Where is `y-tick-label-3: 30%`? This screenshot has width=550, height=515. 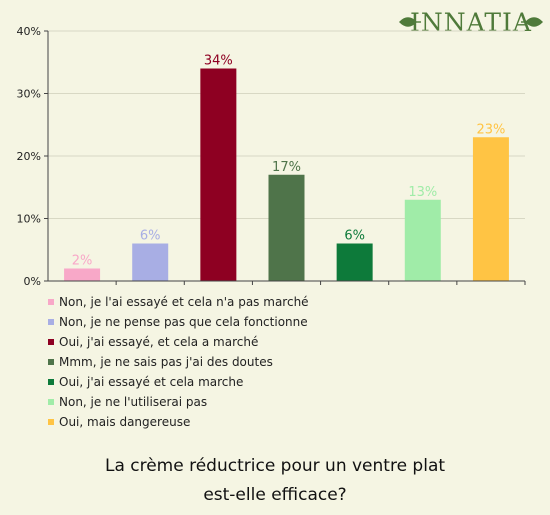
y-tick-label-3: 30% is located at coordinates (29, 94).